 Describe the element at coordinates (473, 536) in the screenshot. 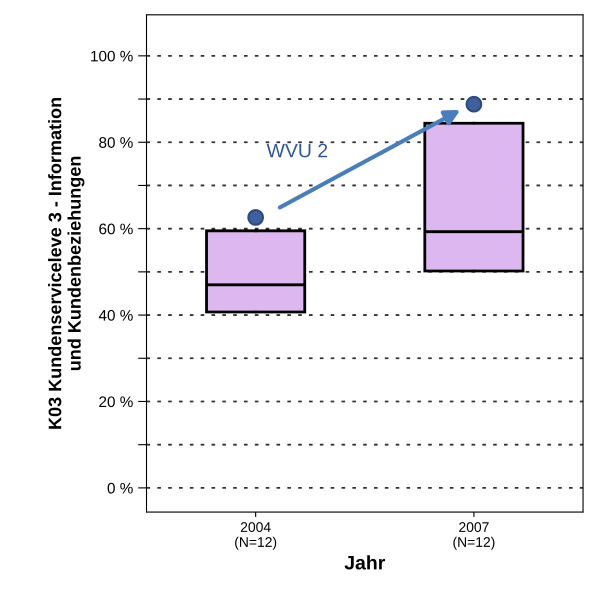

I see `x-tick-label: 2007 (N=12)` at that location.